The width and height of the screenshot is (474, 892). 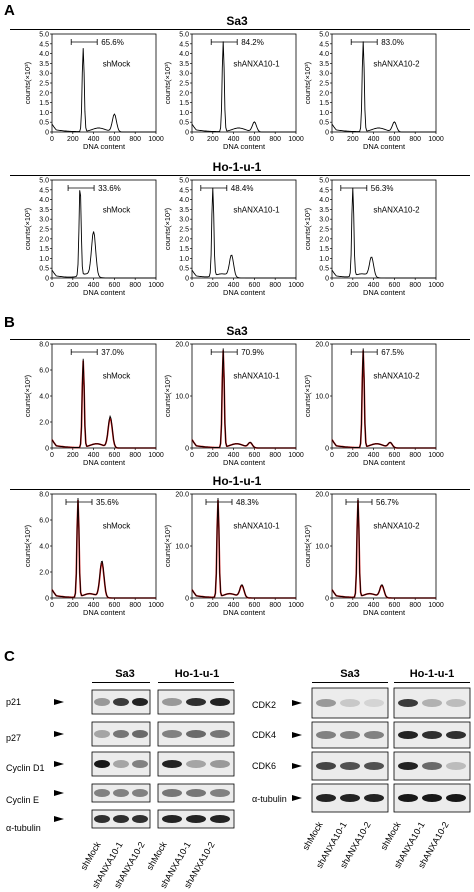 I want to click on hist-a1-0-ytick-label: 5.0, so click(x=44, y=181).